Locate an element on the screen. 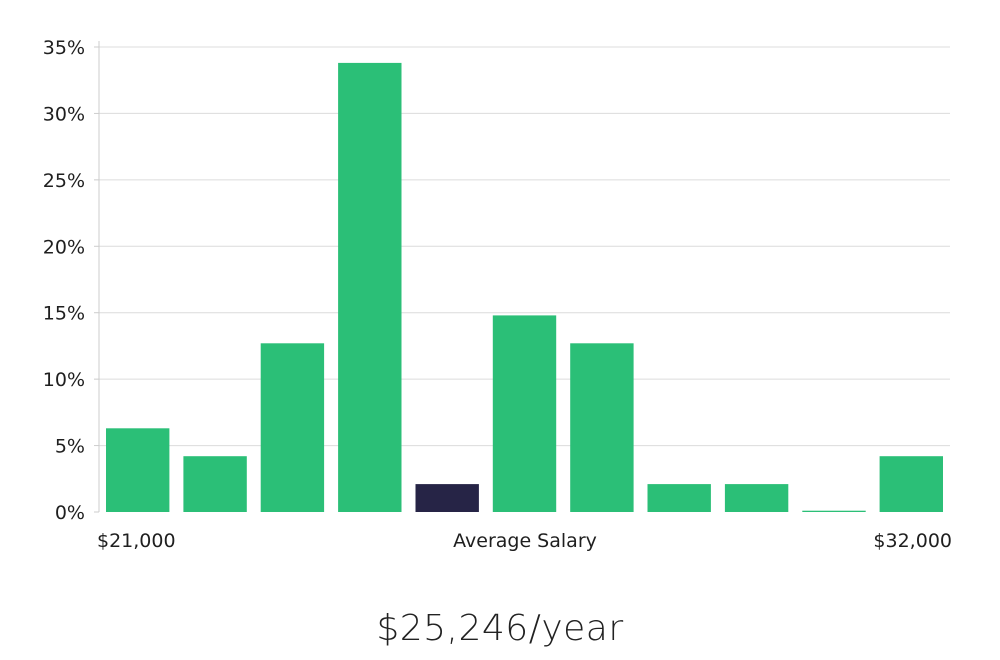 This screenshot has height=660, width=1000. x-axis-center-label: Average Salary is located at coordinates (525, 541).